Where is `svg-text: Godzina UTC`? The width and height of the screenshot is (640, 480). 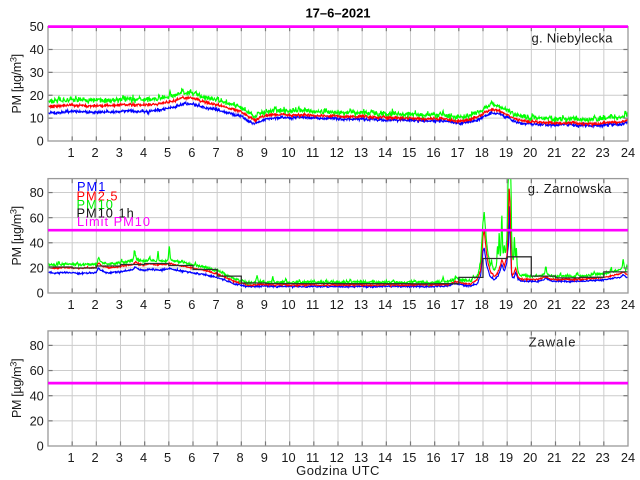
svg-text: Godzina UTC is located at coordinates (338, 470).